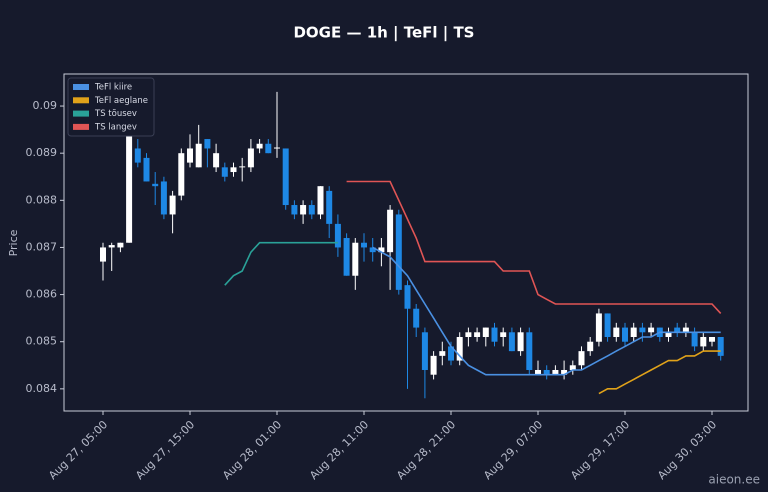 The height and width of the screenshot is (492, 768). What do you see at coordinates (121, 101) in the screenshot?
I see `legend-label: TeFl aeglane` at bounding box center [121, 101].